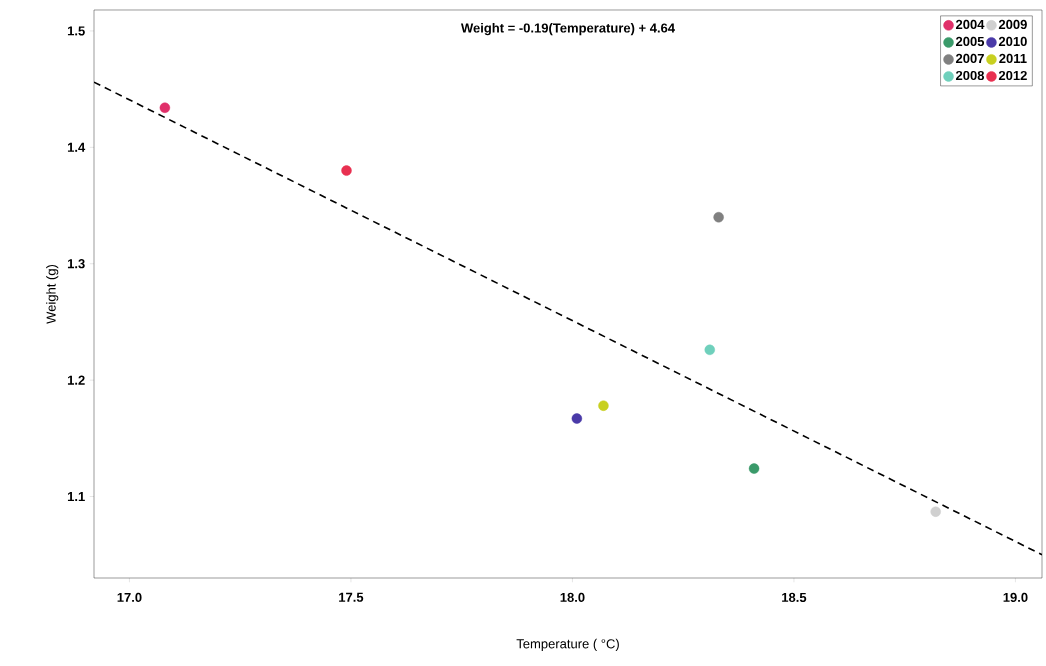 This screenshot has width=1046, height=666. What do you see at coordinates (1015, 597) in the screenshot?
I see `x-tick-label: 19.0` at bounding box center [1015, 597].